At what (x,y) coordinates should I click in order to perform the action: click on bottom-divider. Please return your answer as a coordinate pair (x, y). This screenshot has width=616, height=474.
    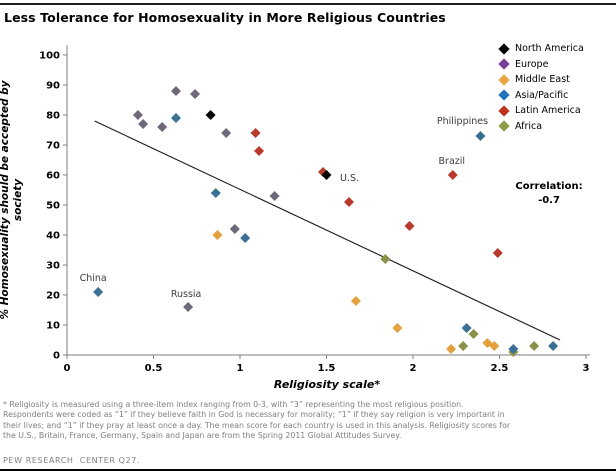
    Looking at the image, I should click on (308, 470).